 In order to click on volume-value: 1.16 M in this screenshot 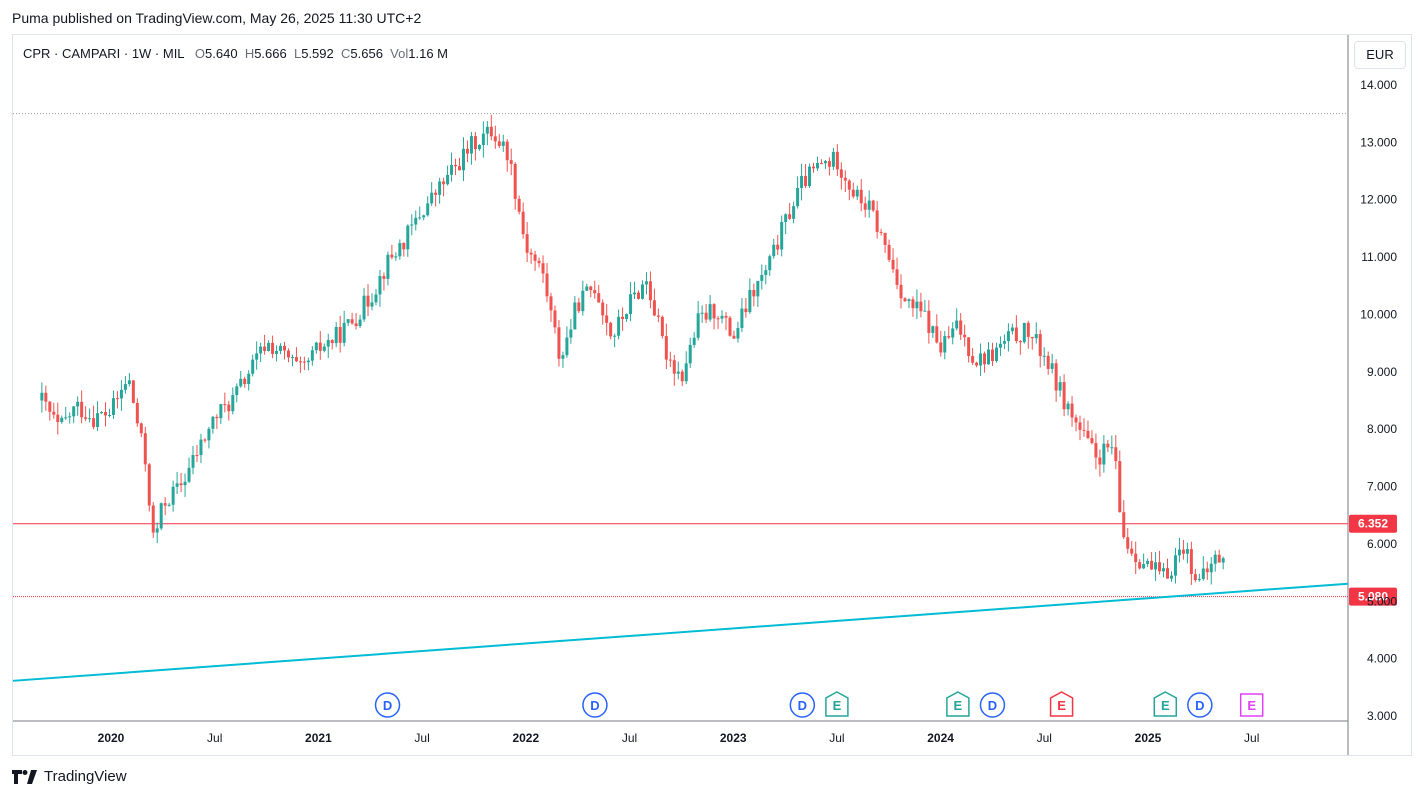, I will do `click(428, 53)`.